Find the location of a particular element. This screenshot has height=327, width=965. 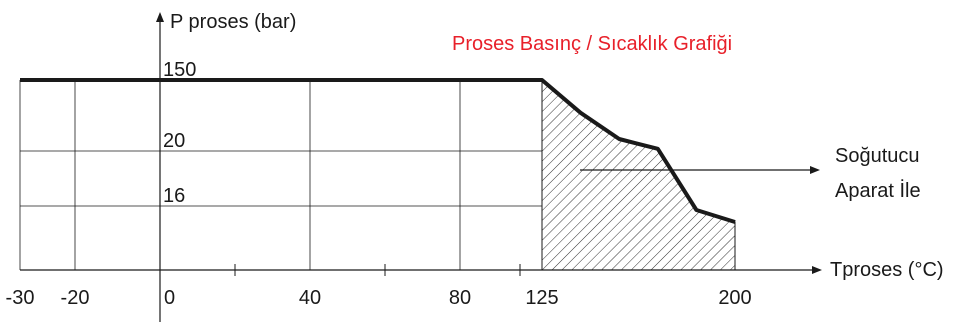

y-tick-labels: 150 20 16 is located at coordinates (179, 133).